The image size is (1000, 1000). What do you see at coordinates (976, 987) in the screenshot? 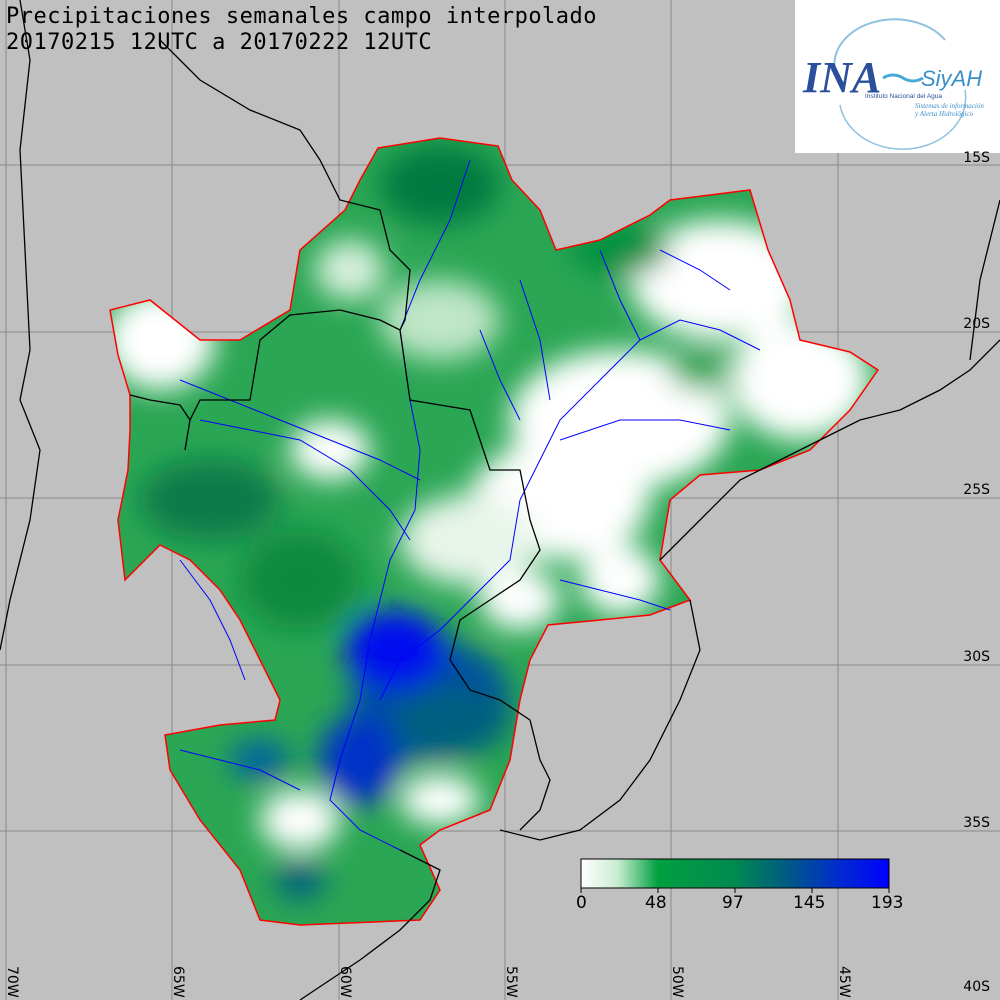
I see `lat-label-40s: 40S` at bounding box center [976, 987].